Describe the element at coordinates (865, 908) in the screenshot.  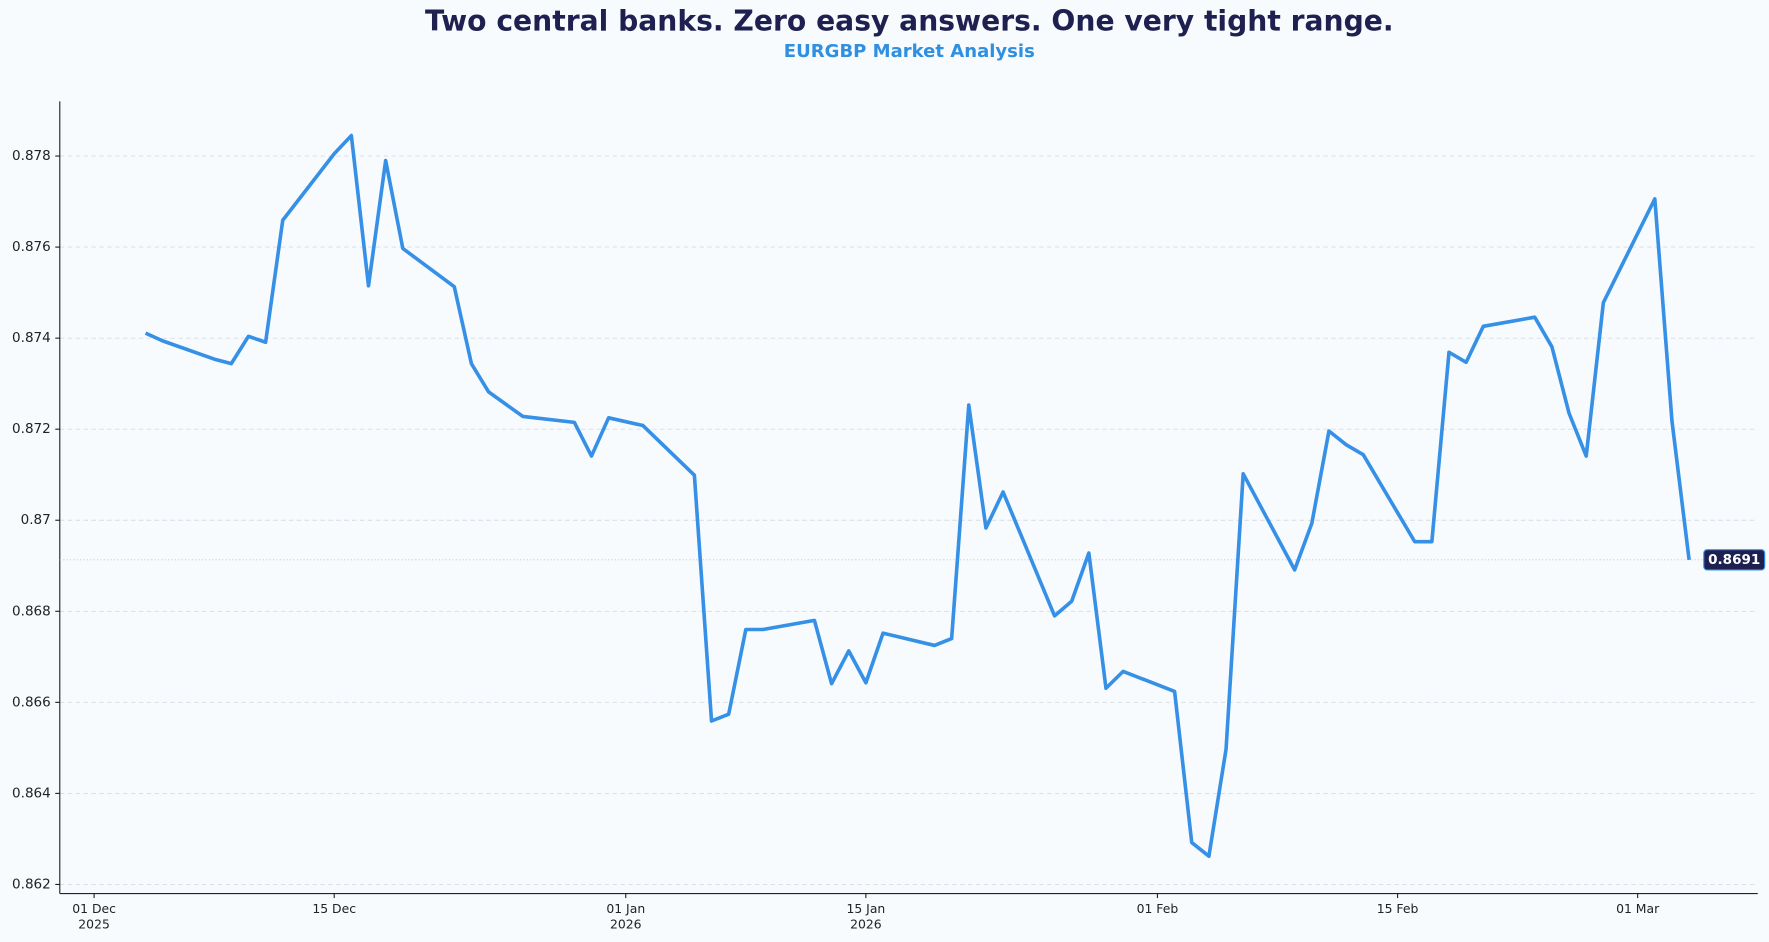
I see `x-tick-label: 15 Jan` at that location.